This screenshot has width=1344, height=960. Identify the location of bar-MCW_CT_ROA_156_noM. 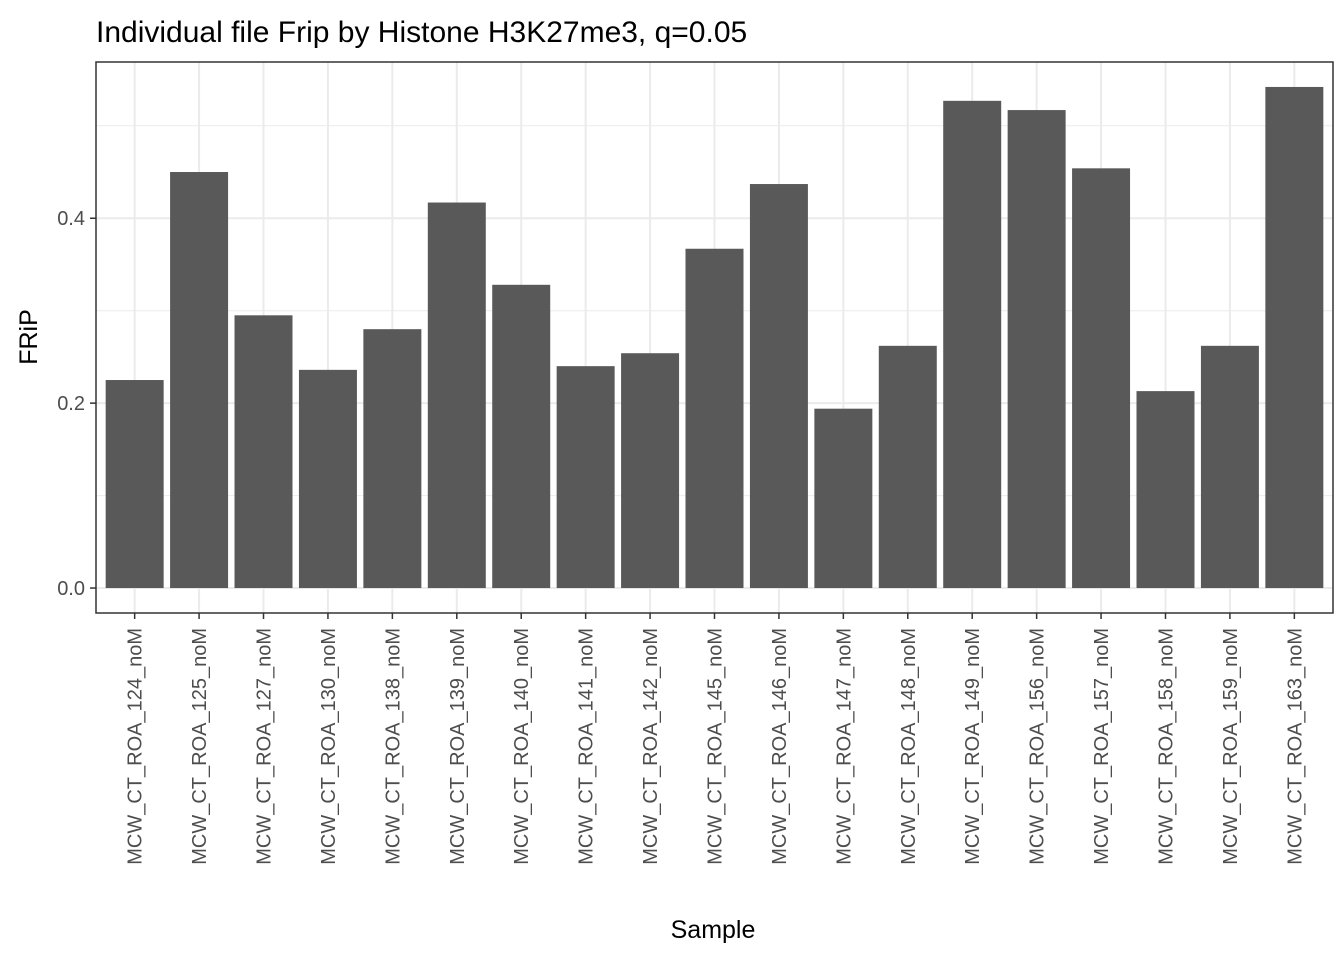
(1036, 349).